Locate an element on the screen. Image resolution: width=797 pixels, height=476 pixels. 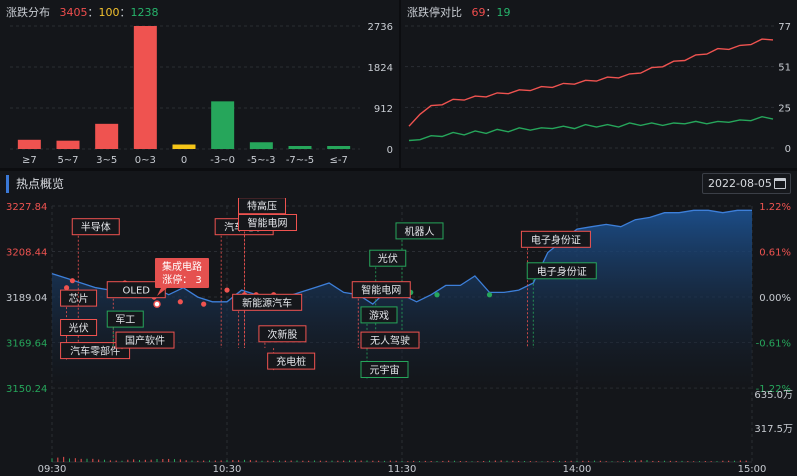
concept-tag-label: 游戏 is located at coordinates (379, 315).